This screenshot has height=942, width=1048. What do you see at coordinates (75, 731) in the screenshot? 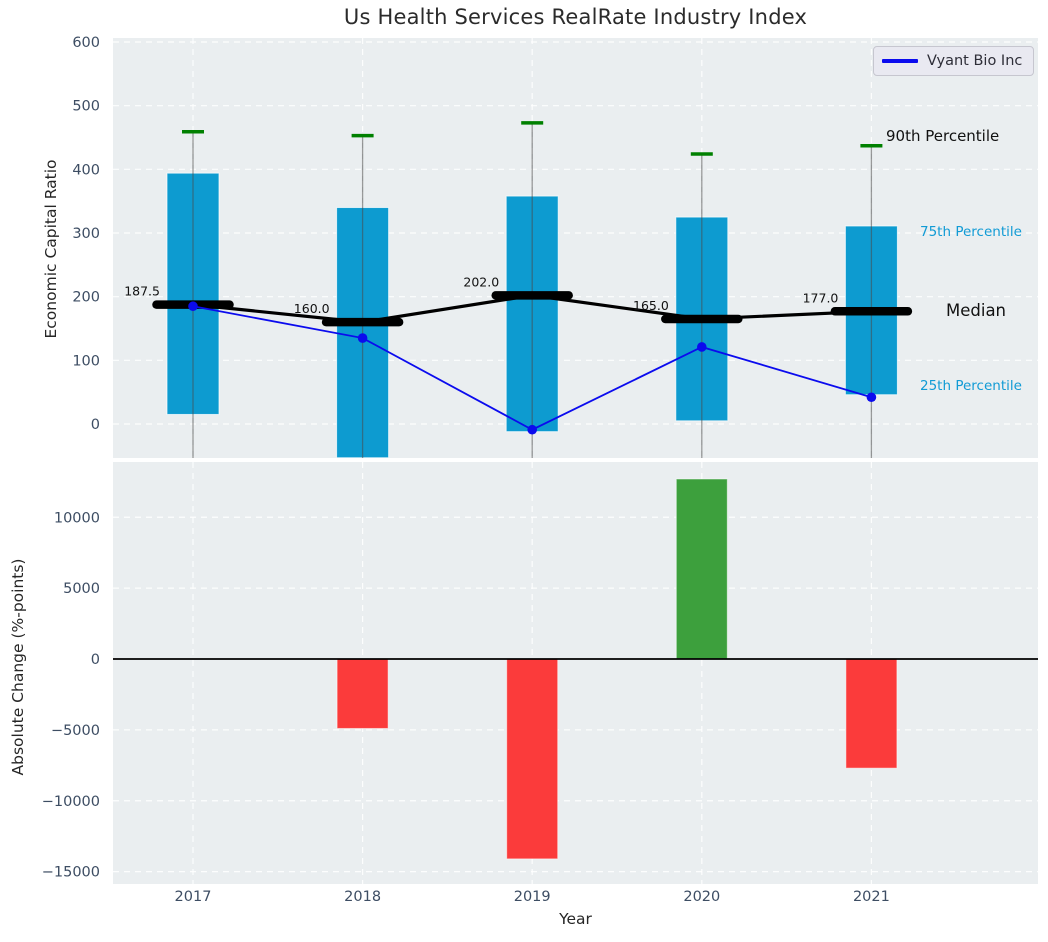
I see `ytick-bottom--5000: −5000` at bounding box center [75, 731].